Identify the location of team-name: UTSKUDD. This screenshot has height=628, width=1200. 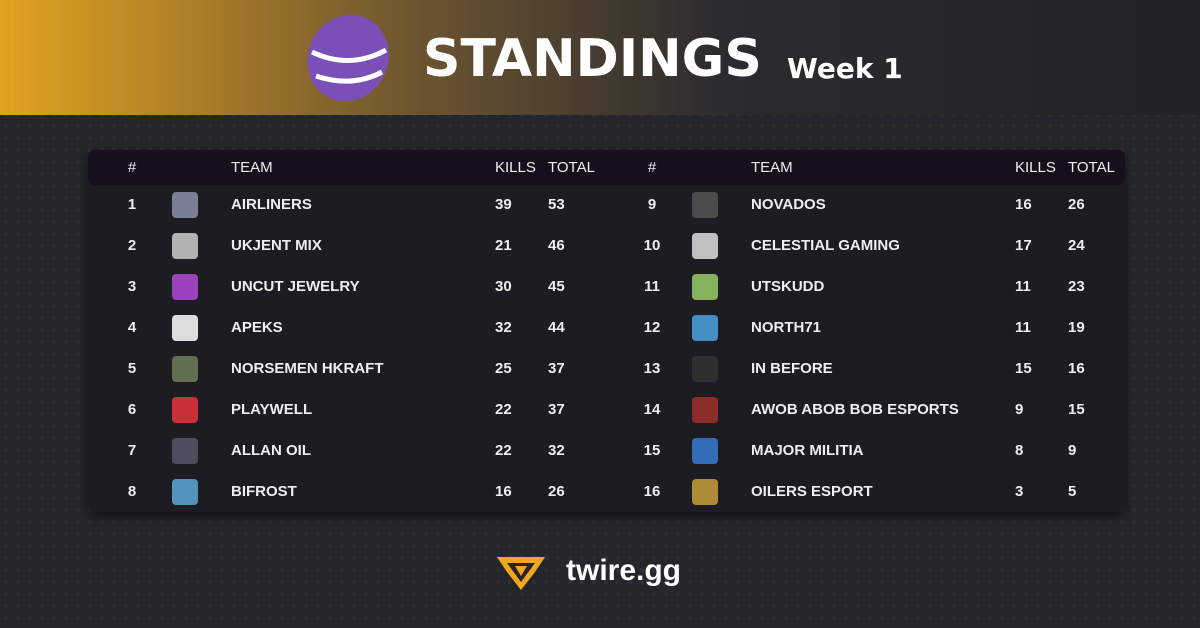
(787, 286).